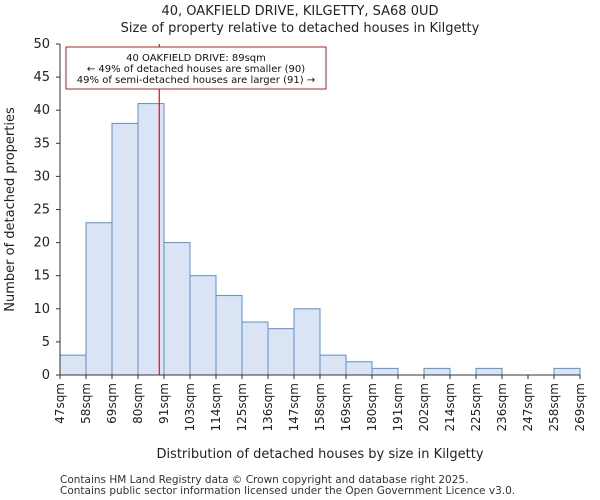  Describe the element at coordinates (41, 243) in the screenshot. I see `y-tick-label: 20` at that location.